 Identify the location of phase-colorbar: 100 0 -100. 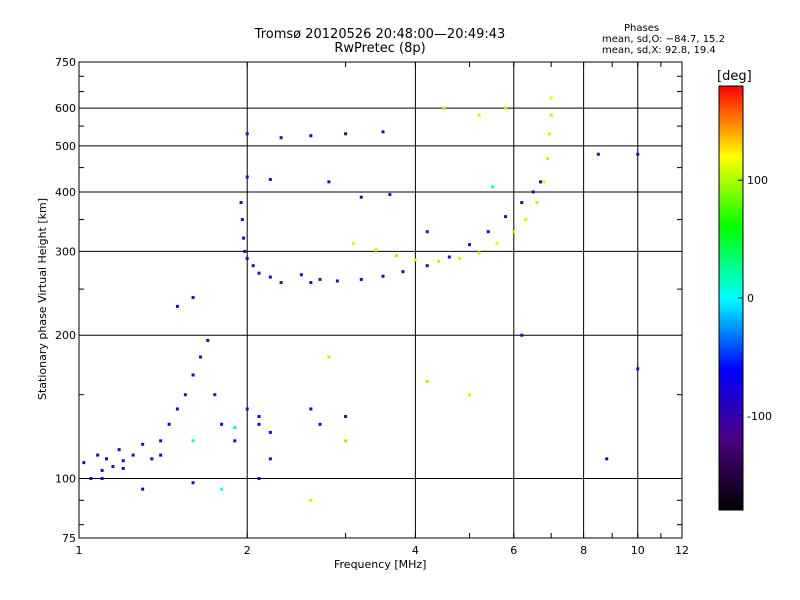
(745, 298).